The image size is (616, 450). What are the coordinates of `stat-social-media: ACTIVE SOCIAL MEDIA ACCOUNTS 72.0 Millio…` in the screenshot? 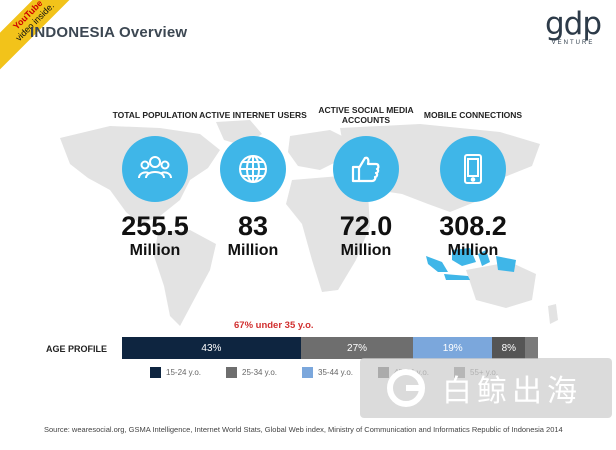 It's located at (366, 181).